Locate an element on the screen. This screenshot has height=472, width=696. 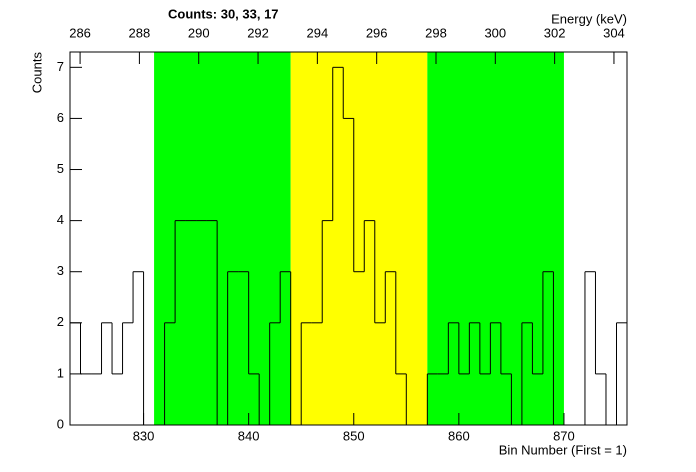
y-axis-label: Counts is located at coordinates (36, 73).